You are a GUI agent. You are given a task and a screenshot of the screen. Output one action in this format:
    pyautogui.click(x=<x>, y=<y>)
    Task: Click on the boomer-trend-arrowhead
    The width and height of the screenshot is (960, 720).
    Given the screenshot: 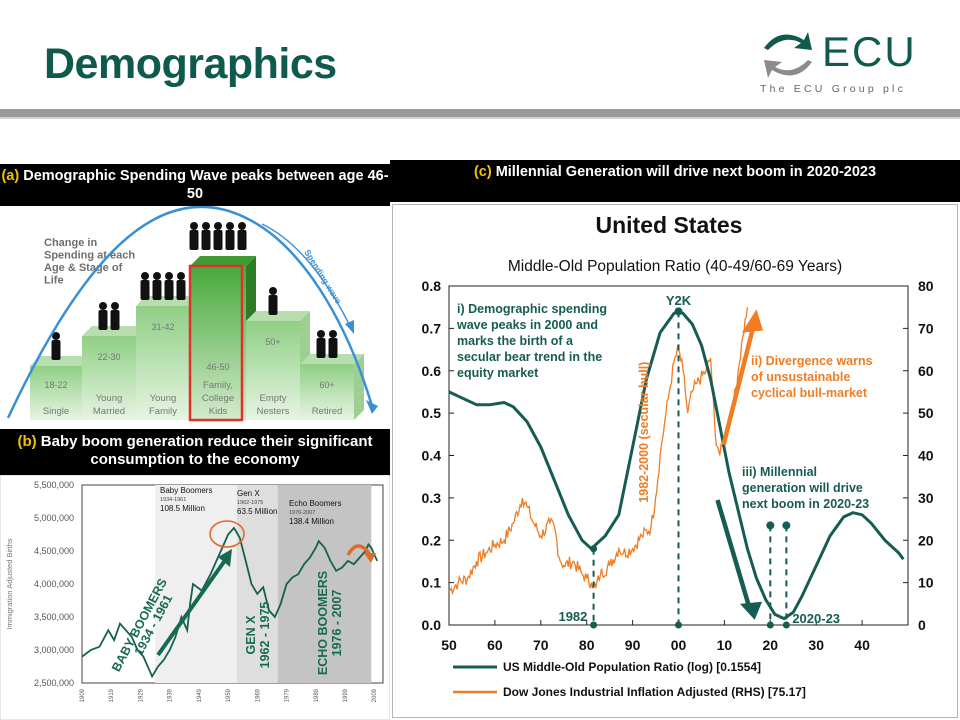 What is the action you would take?
    pyautogui.click(x=225, y=558)
    